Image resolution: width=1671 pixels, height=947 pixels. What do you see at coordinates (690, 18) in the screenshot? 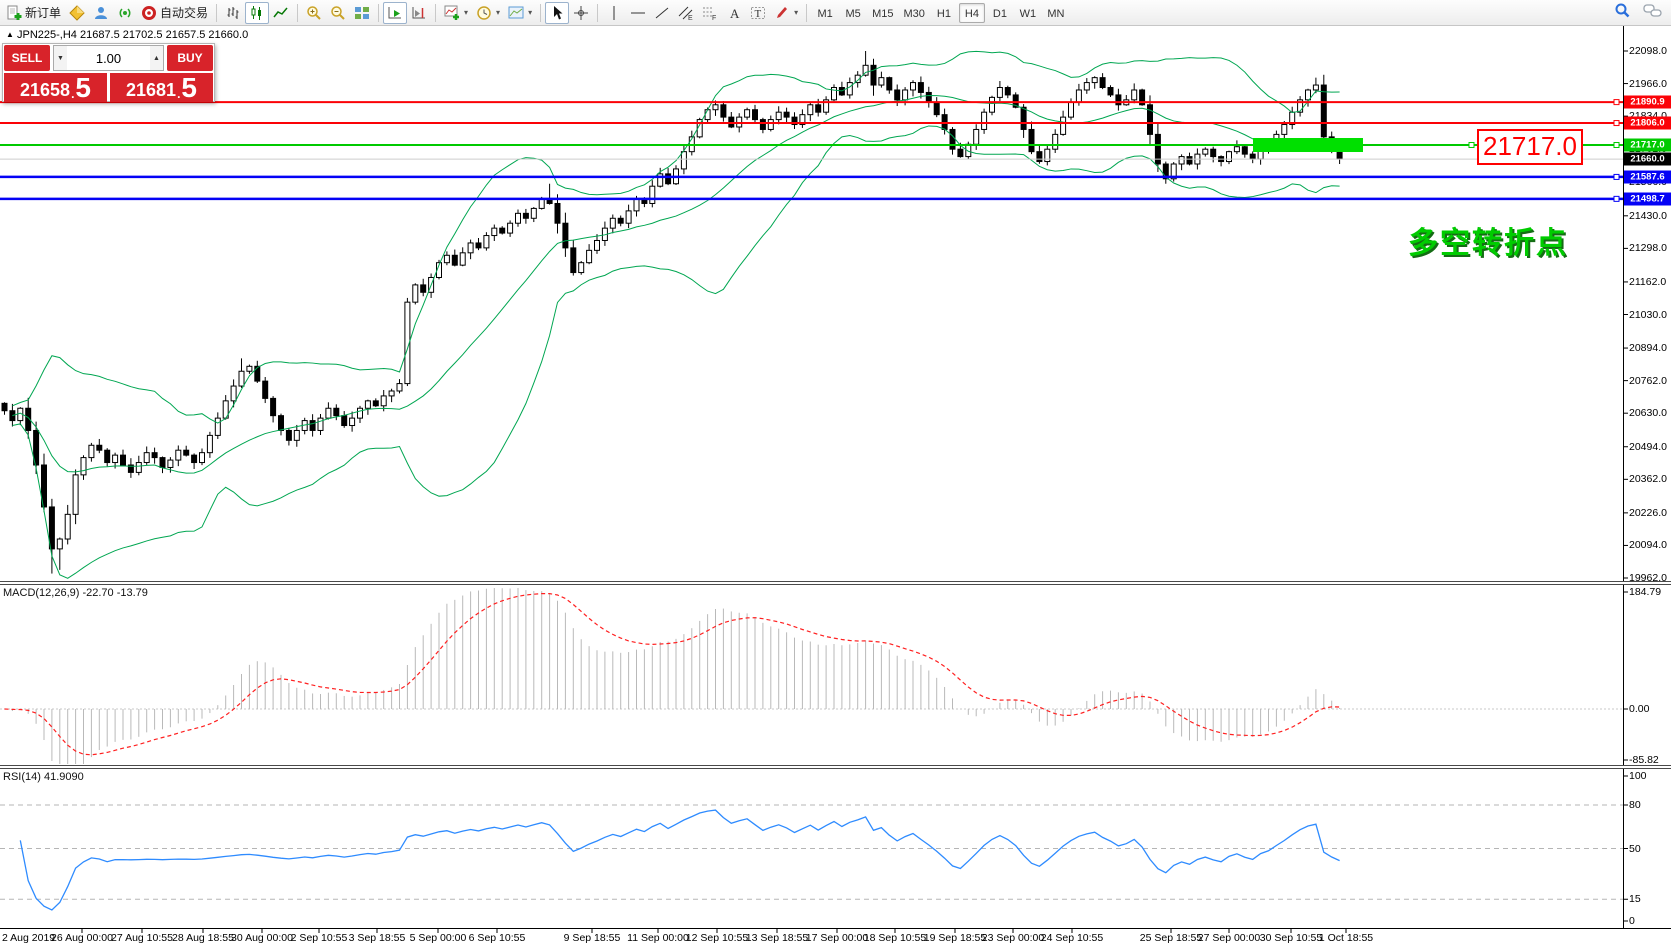
I see `svg-text: E` at bounding box center [690, 18].